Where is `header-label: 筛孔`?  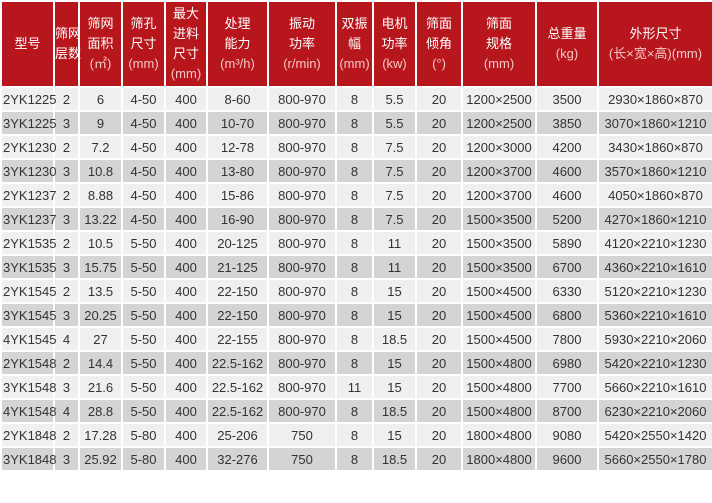 header-label: 筛孔 is located at coordinates (143, 23).